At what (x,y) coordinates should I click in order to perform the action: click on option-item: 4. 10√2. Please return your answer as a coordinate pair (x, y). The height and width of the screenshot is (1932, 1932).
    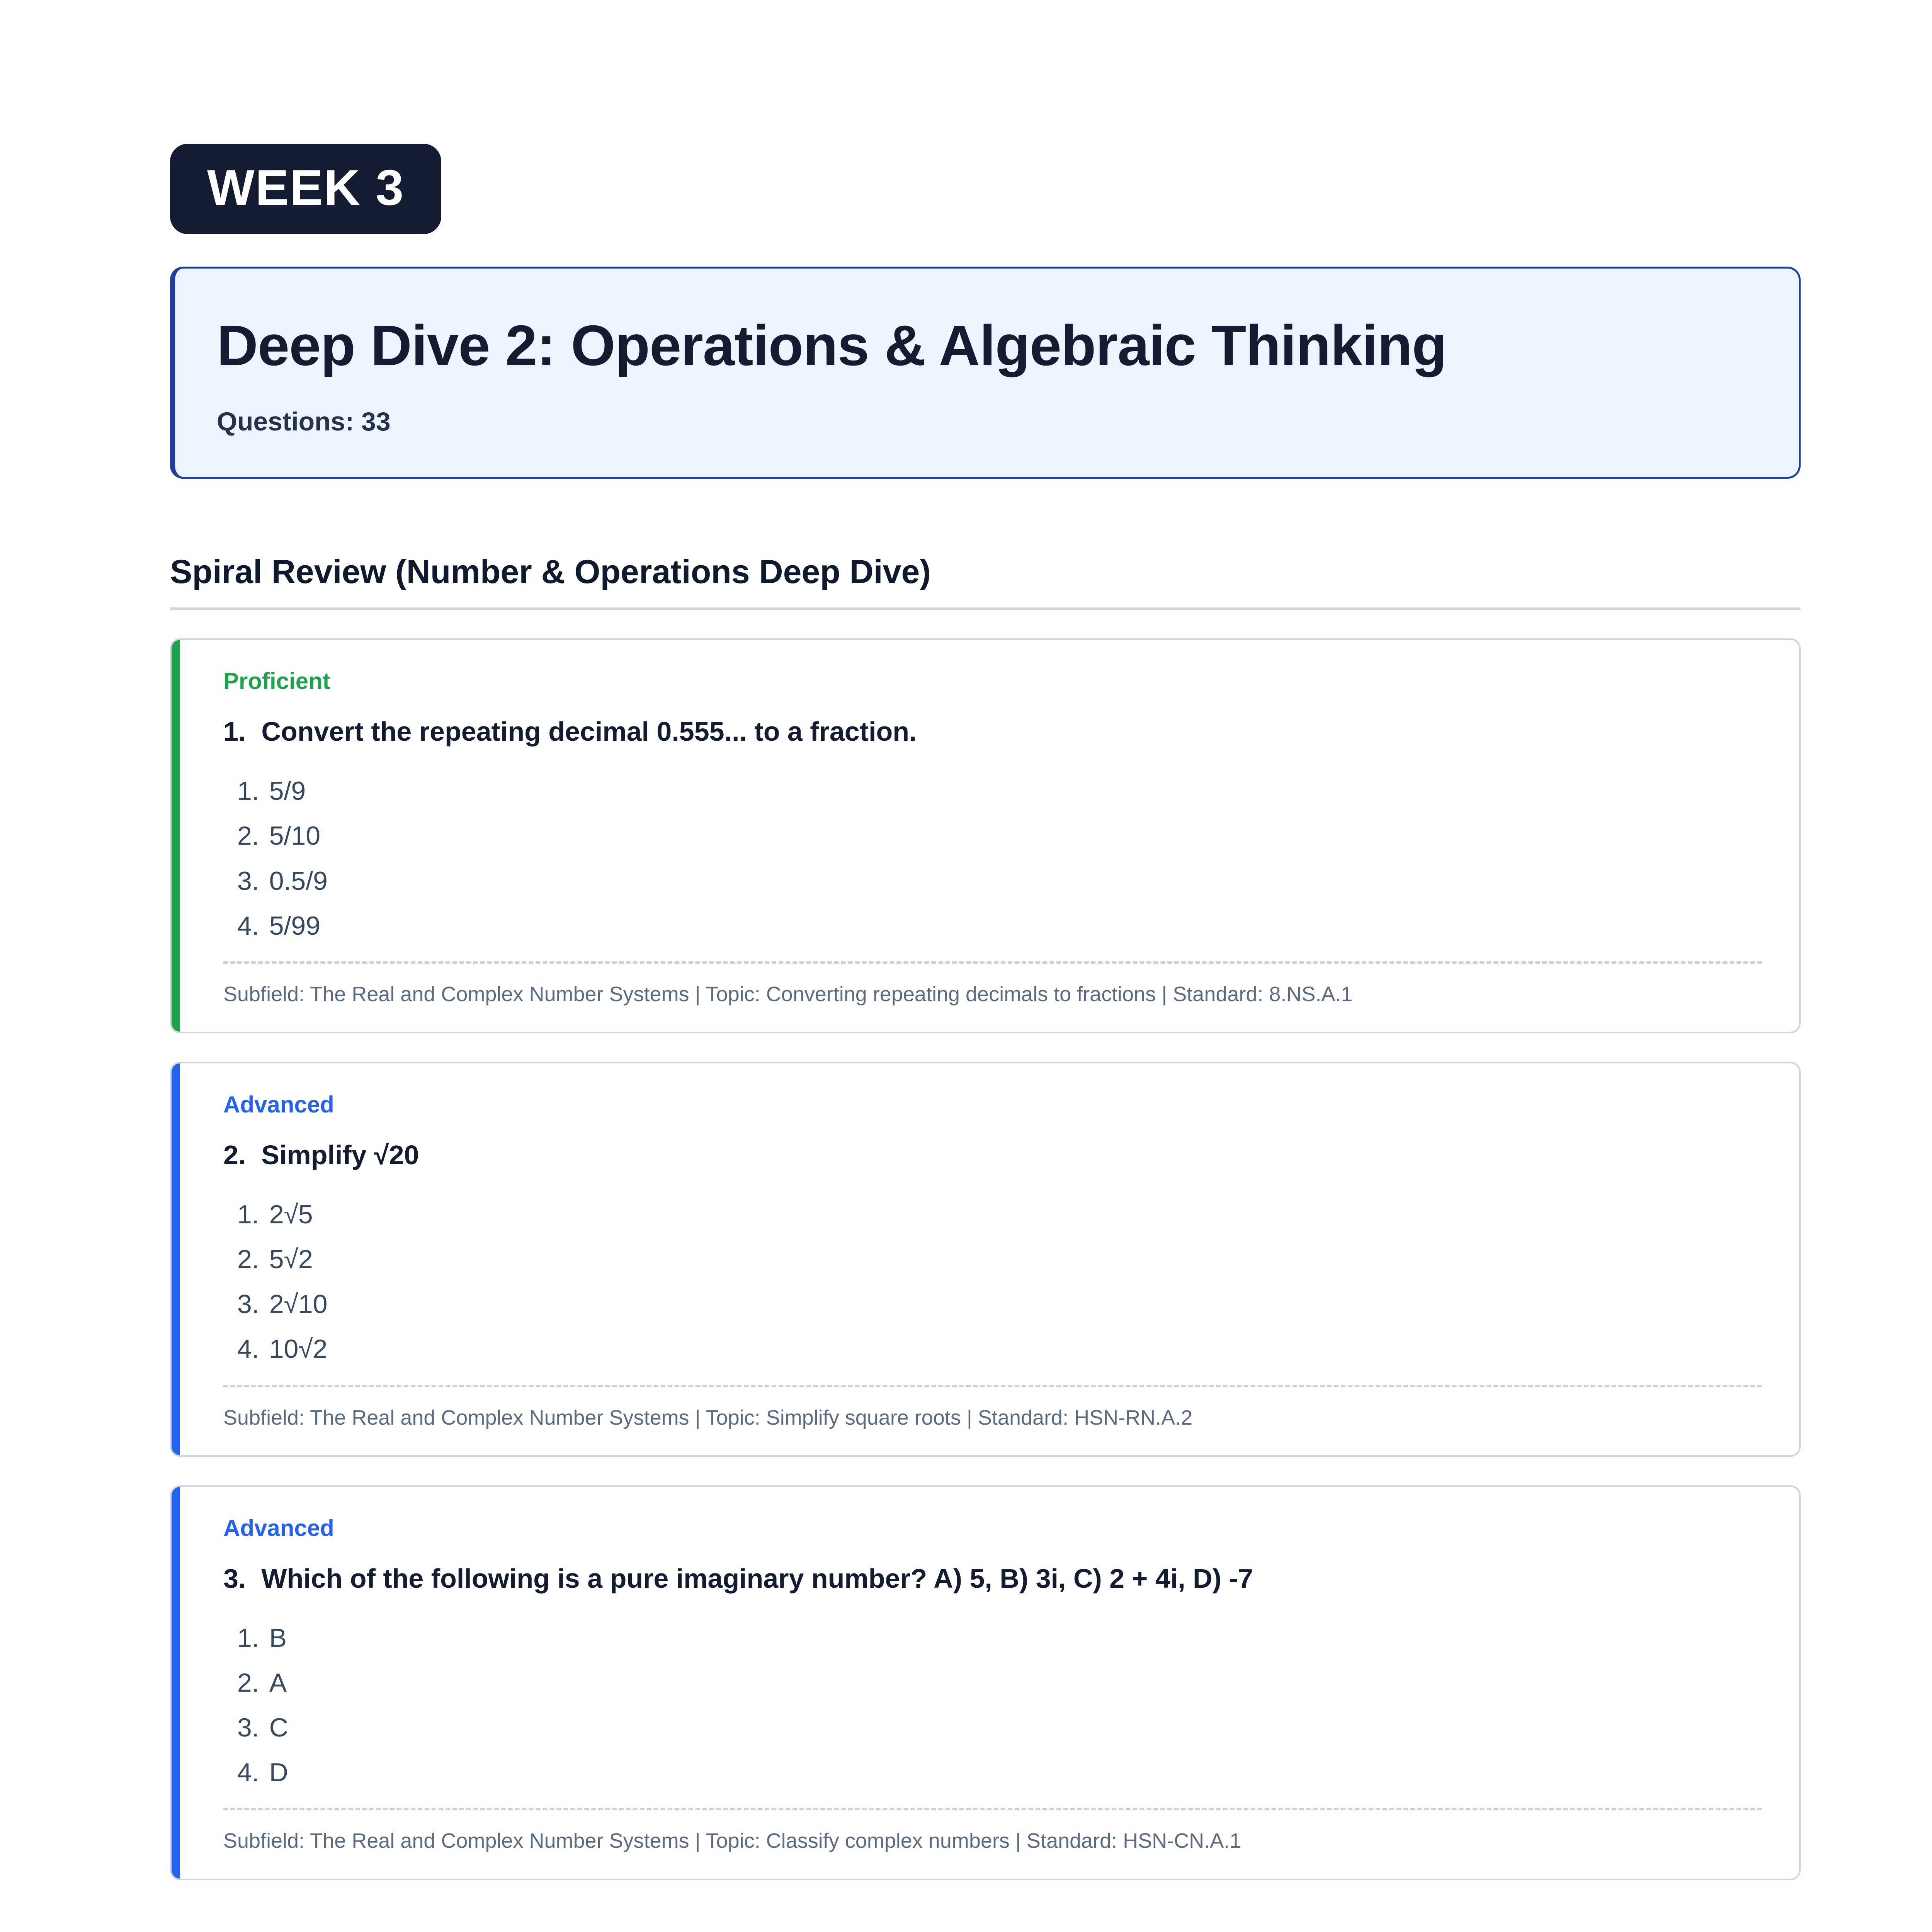
    Looking at the image, I should click on (992, 1349).